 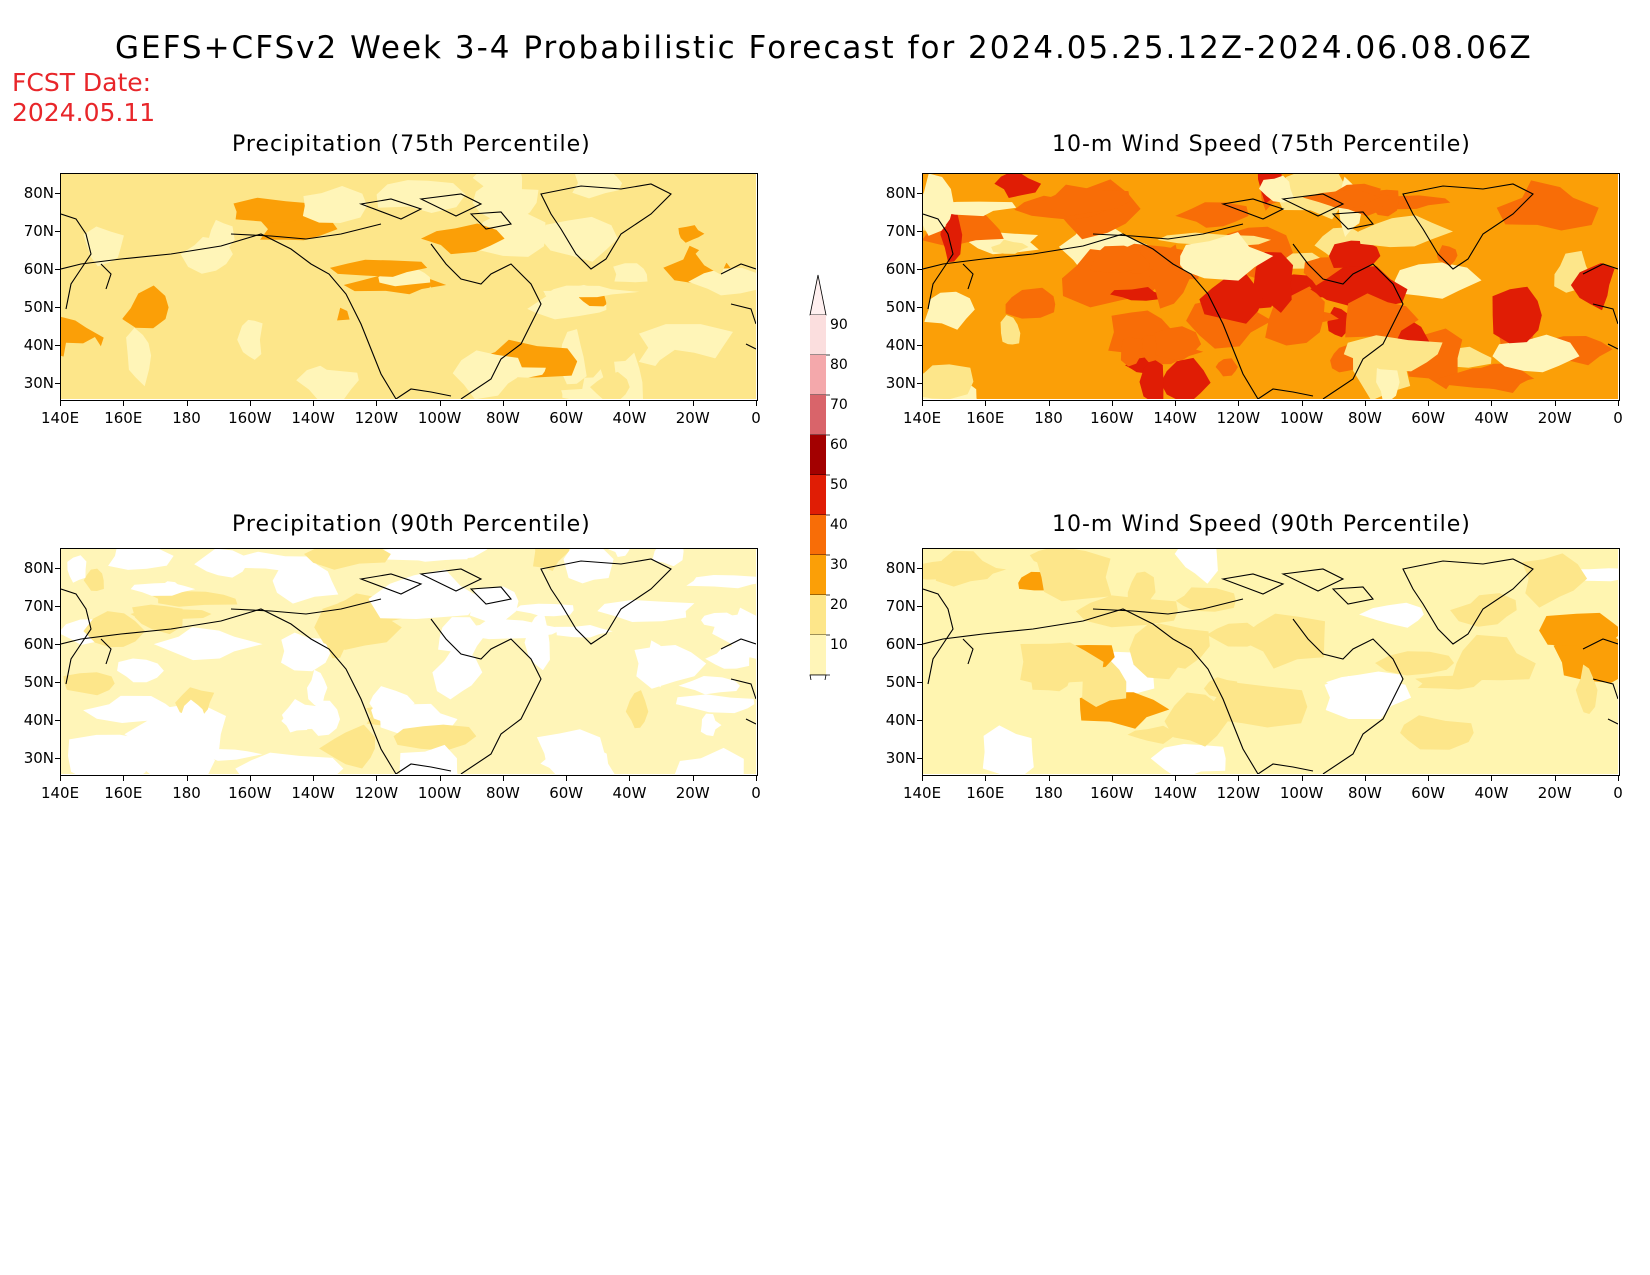 What do you see at coordinates (839, 365) in the screenshot?
I see `colorbar-label: 80` at bounding box center [839, 365].